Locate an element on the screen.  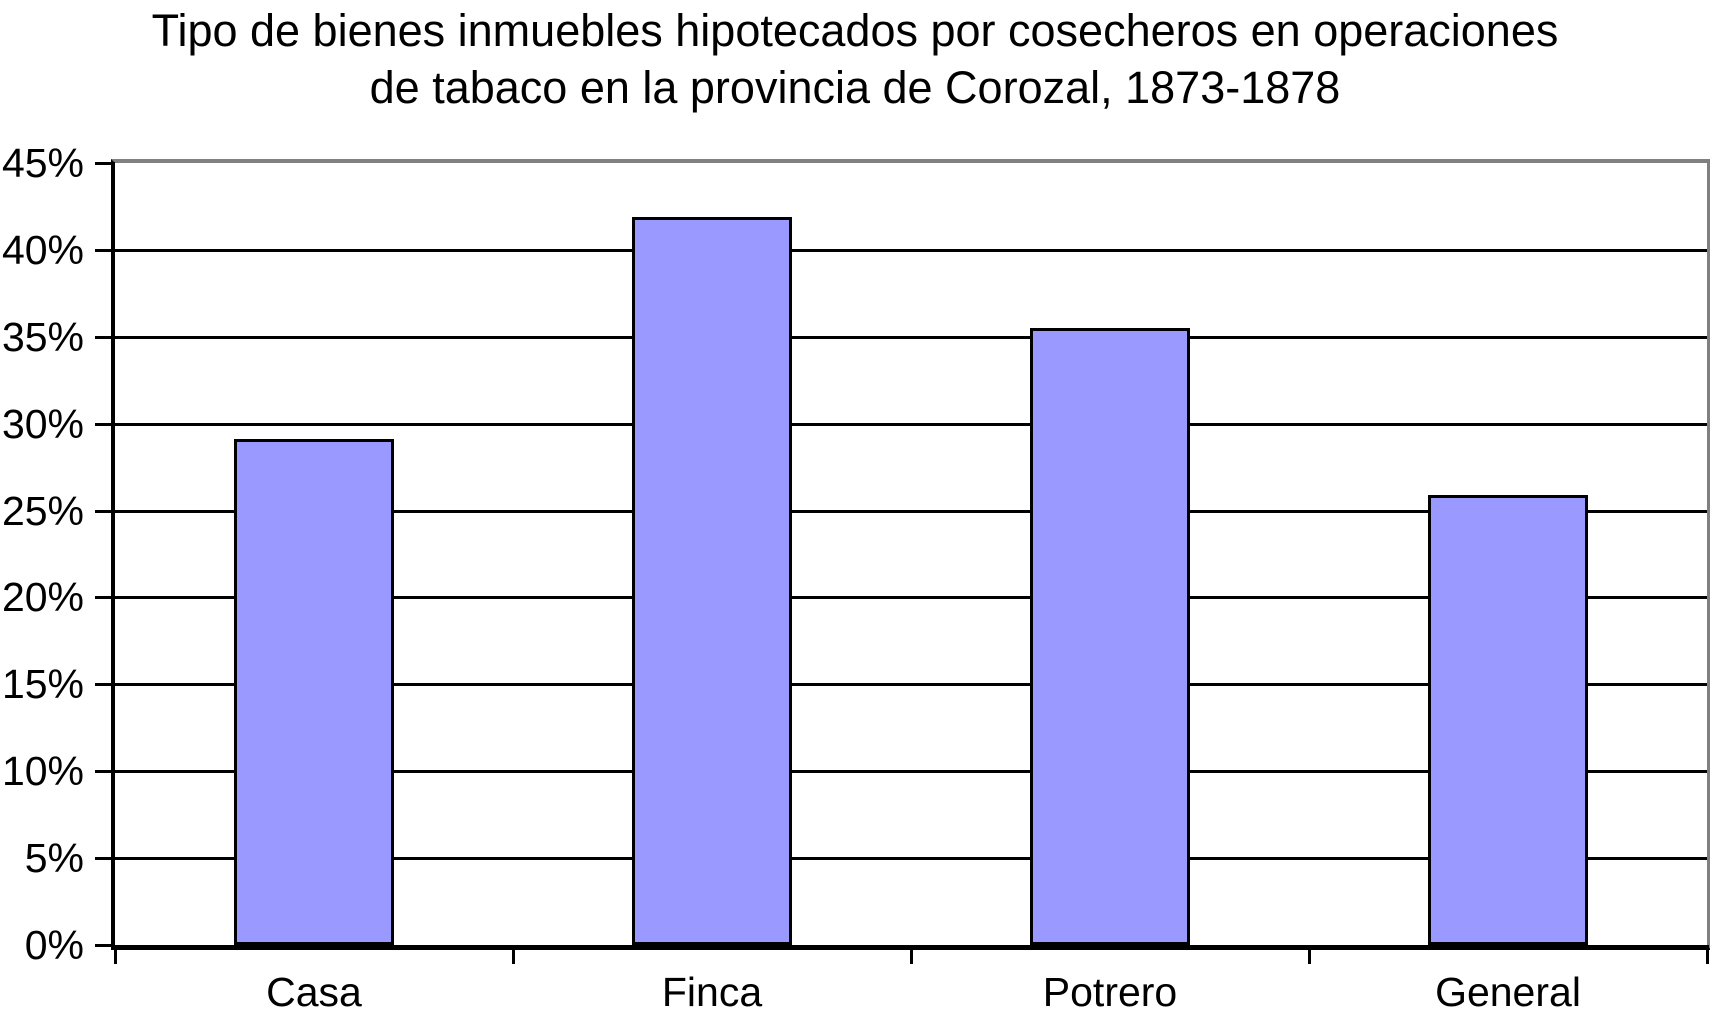
y-axis-label-25%: 25% is located at coordinates (42, 511).